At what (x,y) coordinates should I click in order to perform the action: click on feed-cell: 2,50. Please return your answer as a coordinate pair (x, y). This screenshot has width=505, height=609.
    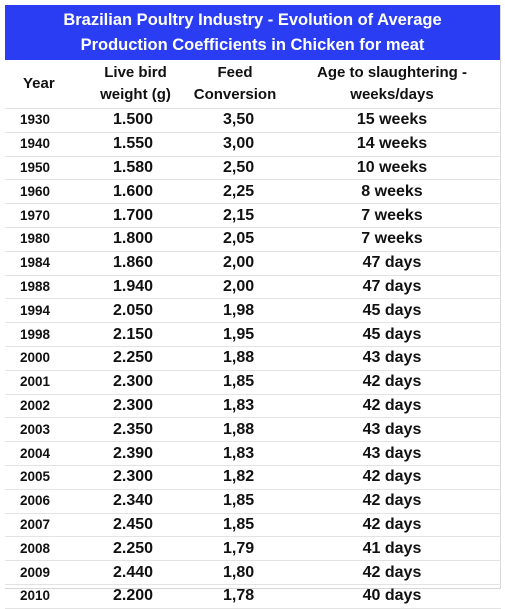
    Looking at the image, I should click on (235, 168).